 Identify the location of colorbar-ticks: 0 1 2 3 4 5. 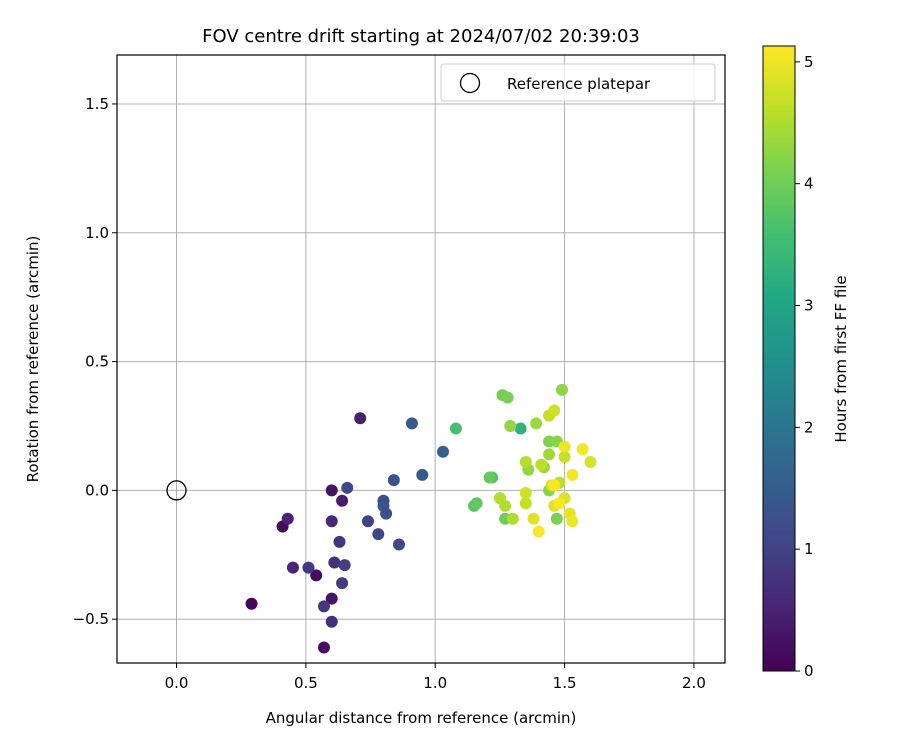
(804, 366).